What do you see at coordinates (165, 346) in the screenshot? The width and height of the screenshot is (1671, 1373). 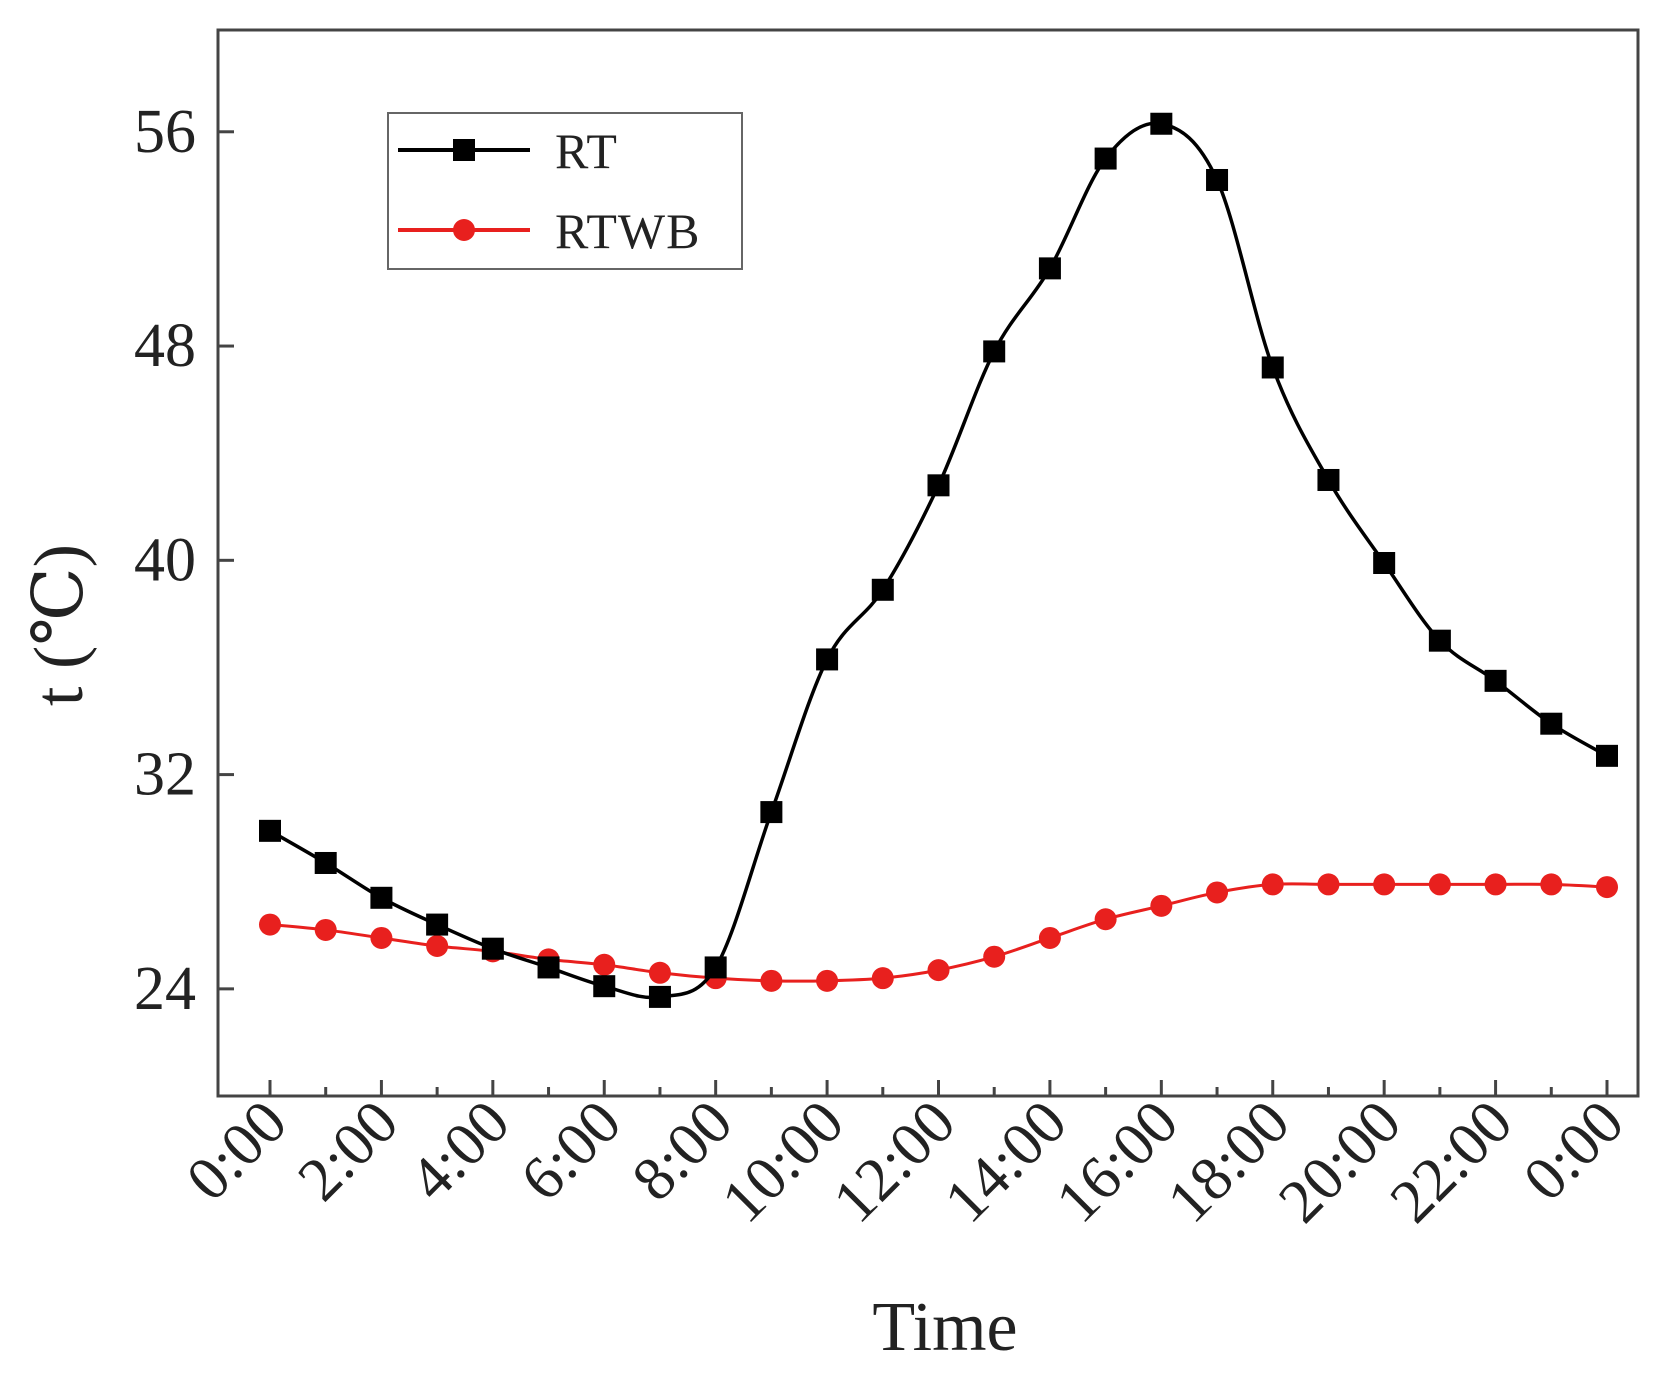 I see `y-tick-label: 48` at bounding box center [165, 346].